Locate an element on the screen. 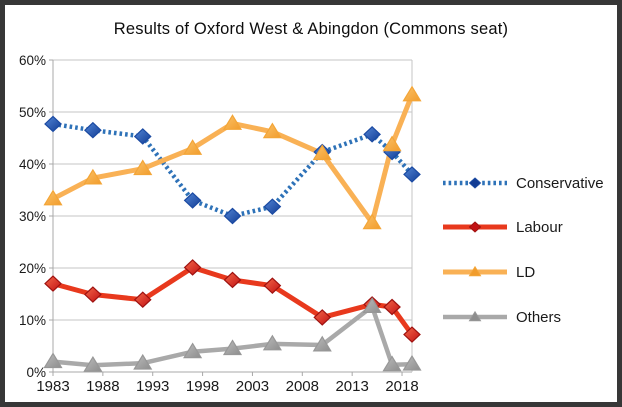  legend-item-ld: LD is located at coordinates (488, 272).